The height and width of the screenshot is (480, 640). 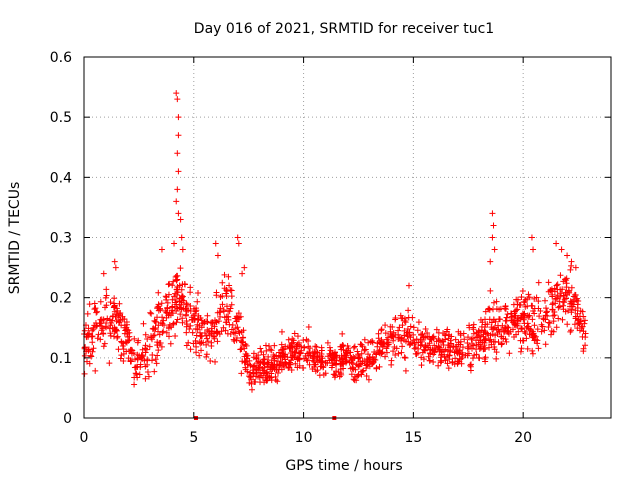 I want to click on y-tick-label: 0.4, so click(x=61, y=178).